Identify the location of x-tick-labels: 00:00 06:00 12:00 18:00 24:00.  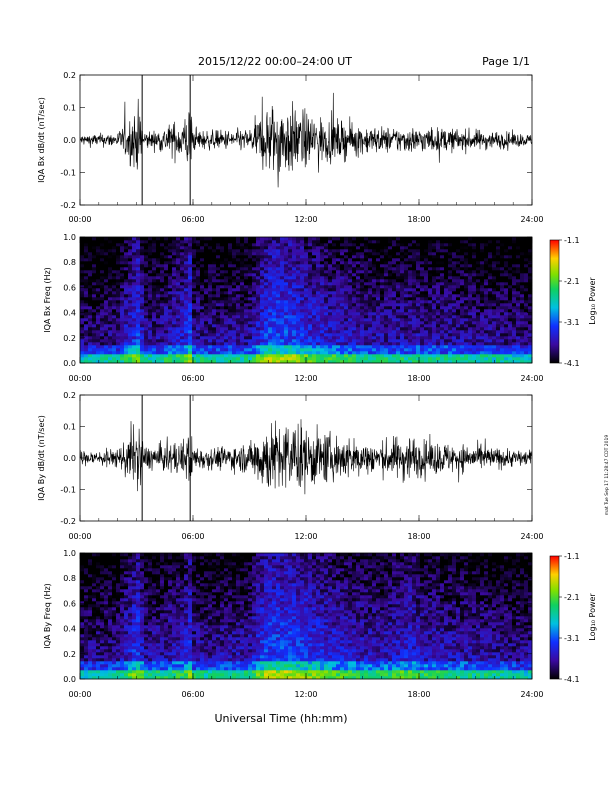
(306, 468).